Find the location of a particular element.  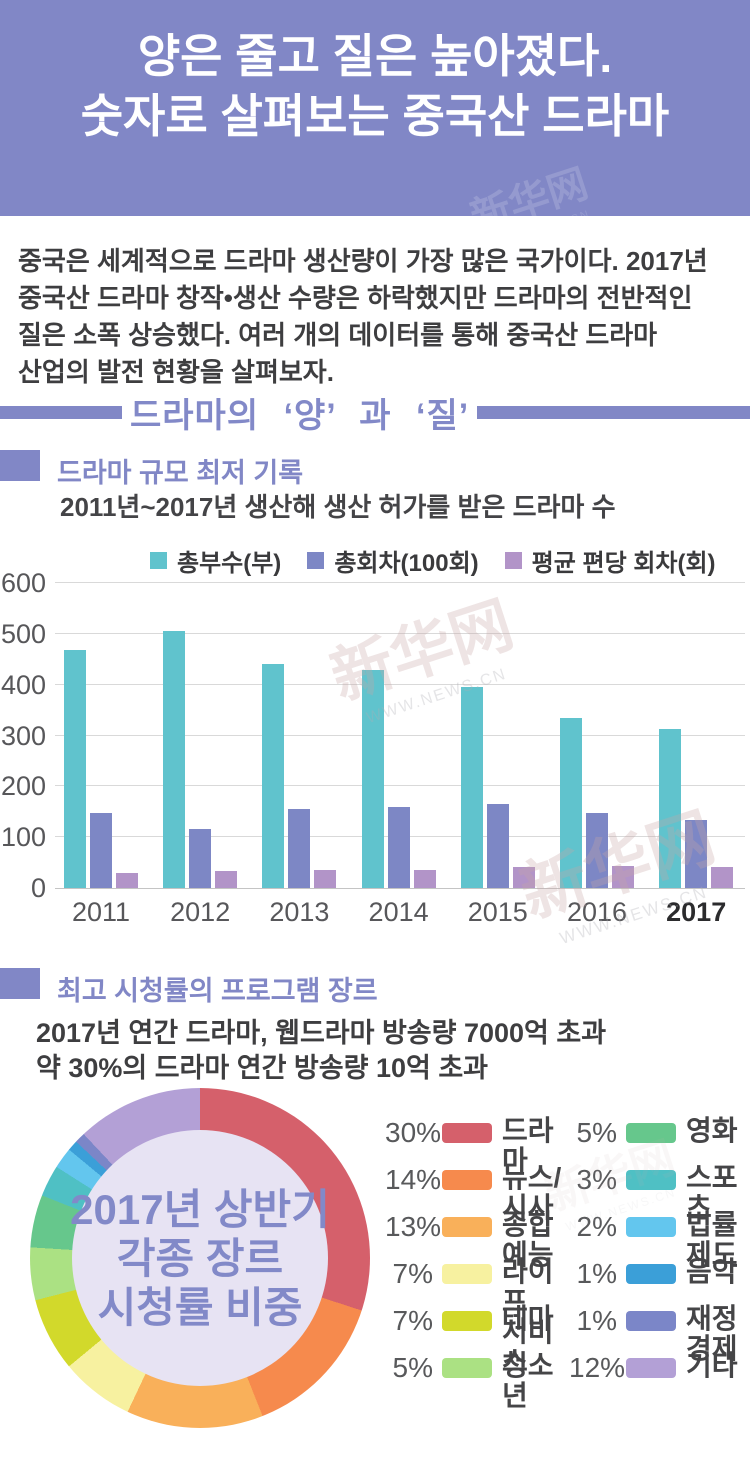

x-tick-label: 2015 is located at coordinates (497, 912).